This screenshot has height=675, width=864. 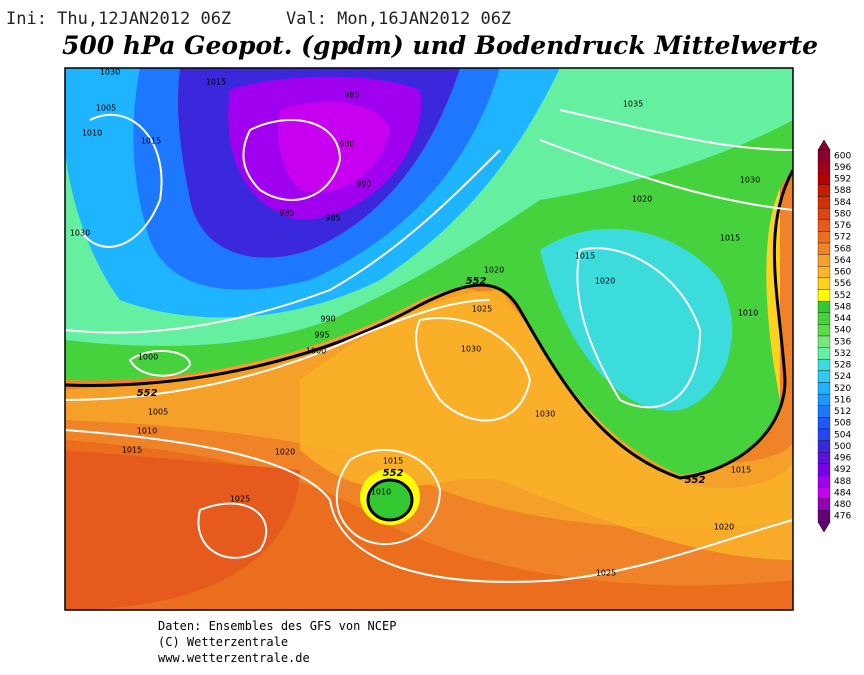 What do you see at coordinates (842, 331) in the screenshot?
I see `colorbar-label: 540` at bounding box center [842, 331].